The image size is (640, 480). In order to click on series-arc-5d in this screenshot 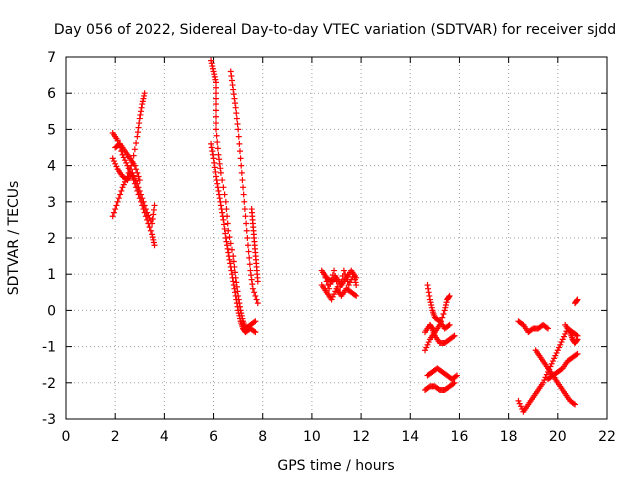, I will do `click(562, 366)`.